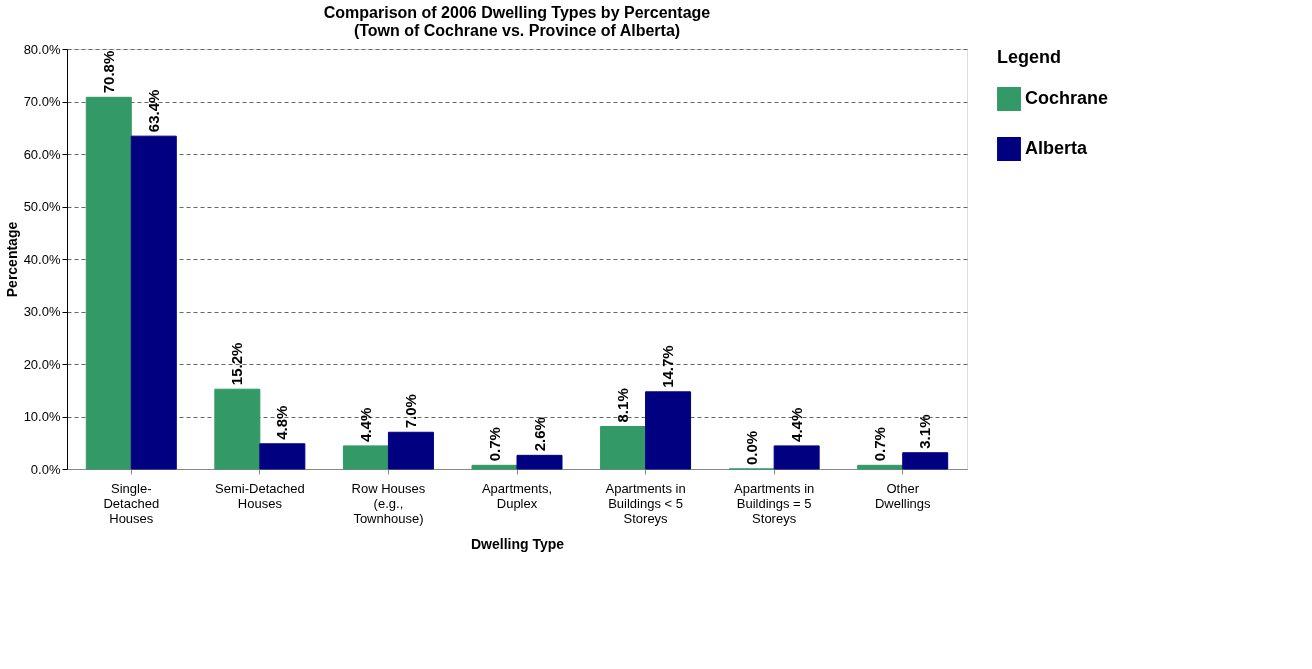 This screenshot has width=1312, height=669. What do you see at coordinates (42, 49) in the screenshot?
I see `y-tick-label: 80.0%` at bounding box center [42, 49].